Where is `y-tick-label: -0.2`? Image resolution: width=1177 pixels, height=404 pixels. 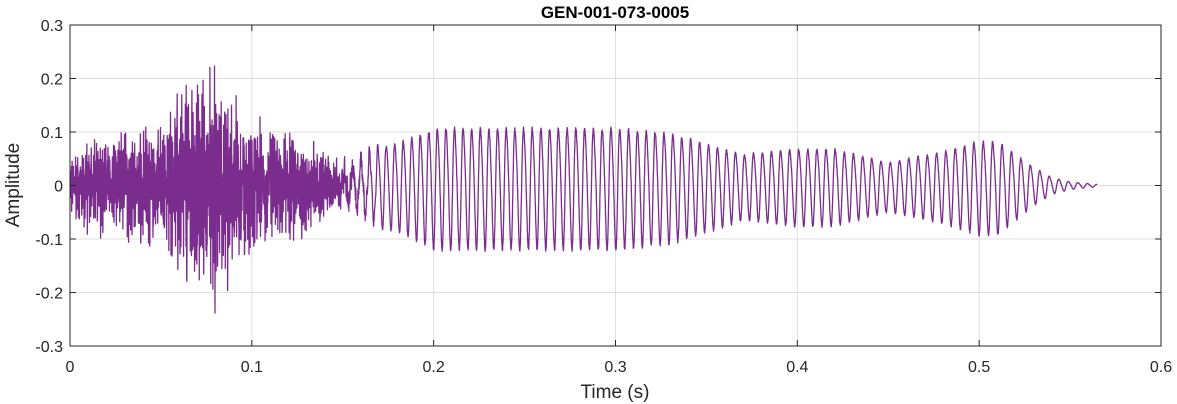 y-tick-label: -0.2 is located at coordinates (49, 294).